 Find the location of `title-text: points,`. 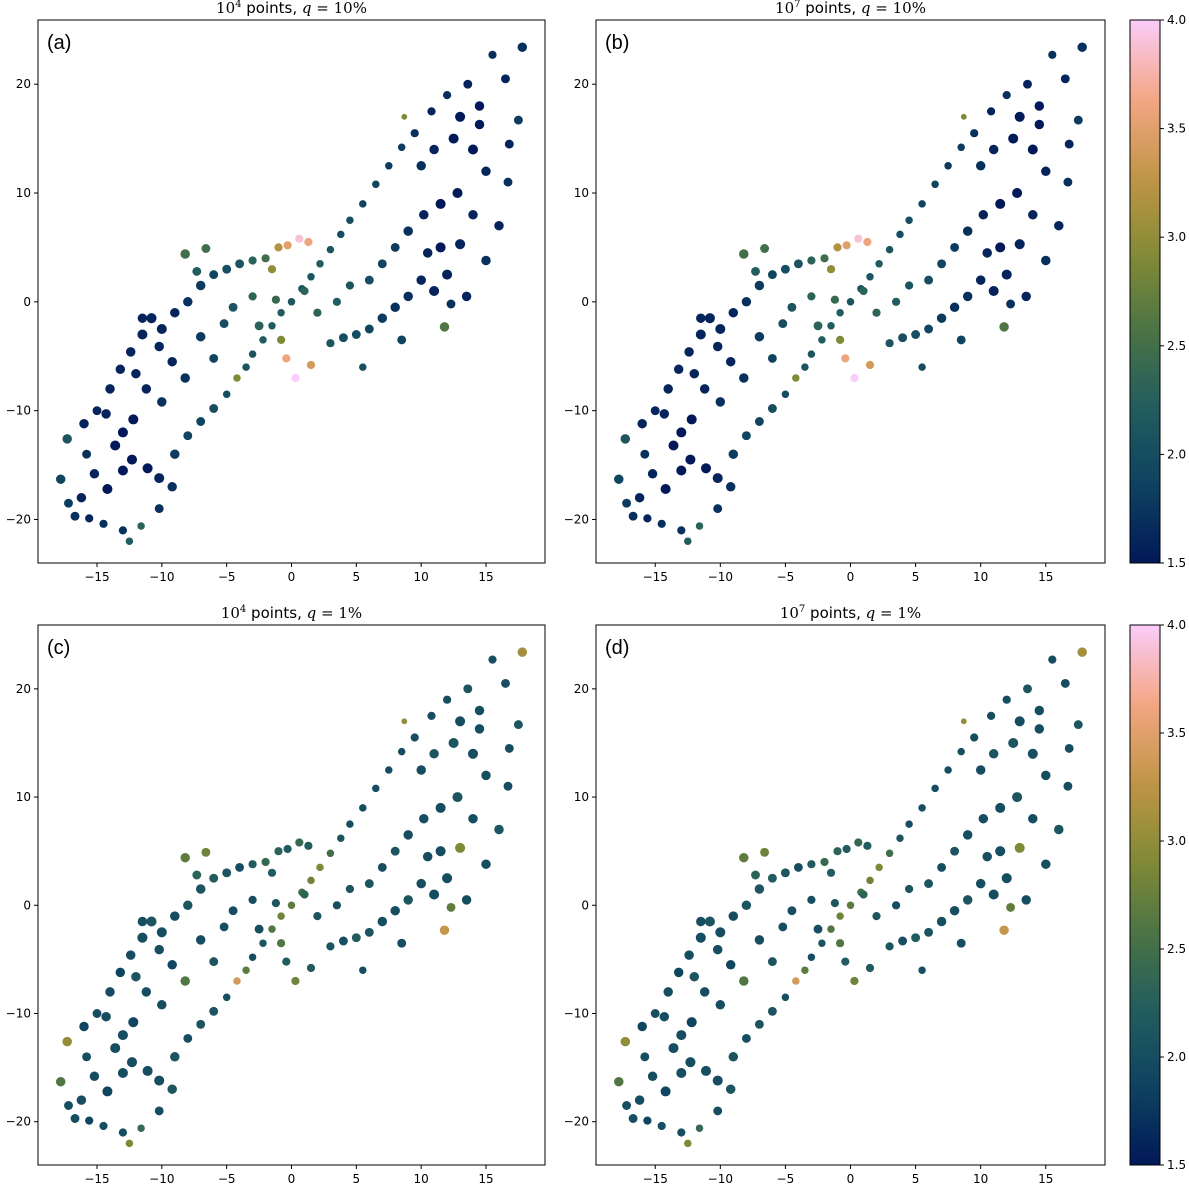

title-text: points, is located at coordinates (831, 8).